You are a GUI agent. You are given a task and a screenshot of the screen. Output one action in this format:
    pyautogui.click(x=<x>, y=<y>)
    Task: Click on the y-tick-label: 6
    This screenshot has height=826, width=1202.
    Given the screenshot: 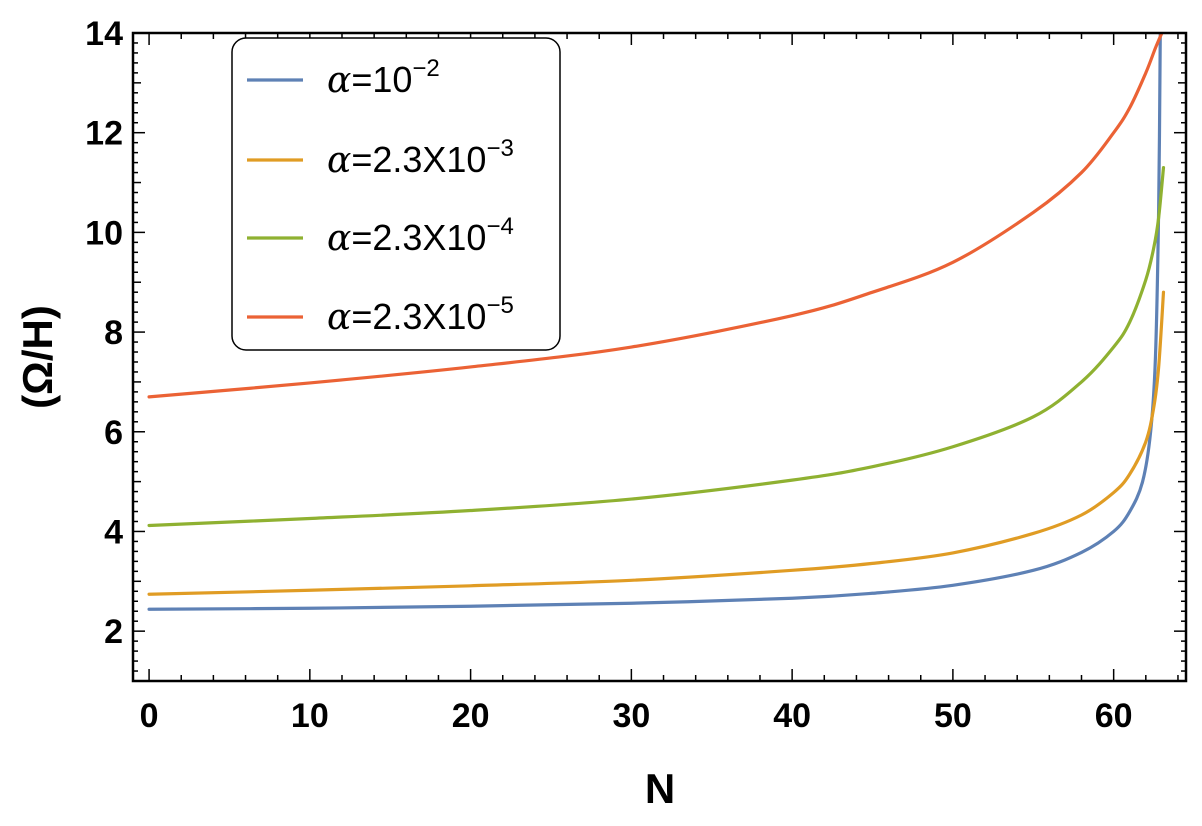 What is the action you would take?
    pyautogui.click(x=113, y=433)
    